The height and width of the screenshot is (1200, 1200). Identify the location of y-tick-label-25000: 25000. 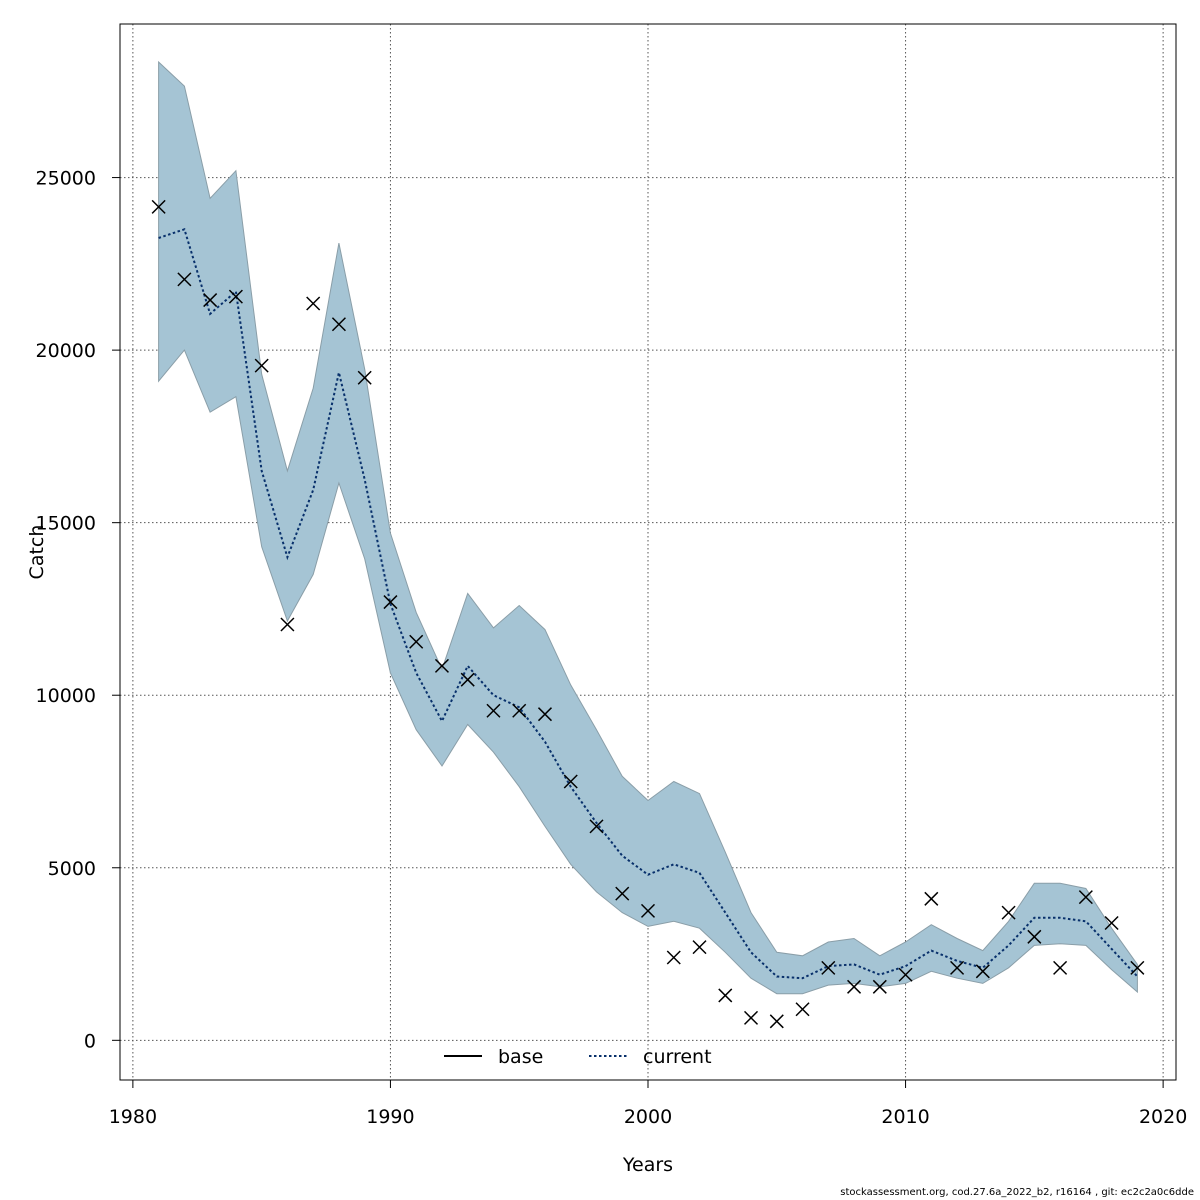
(66, 179).